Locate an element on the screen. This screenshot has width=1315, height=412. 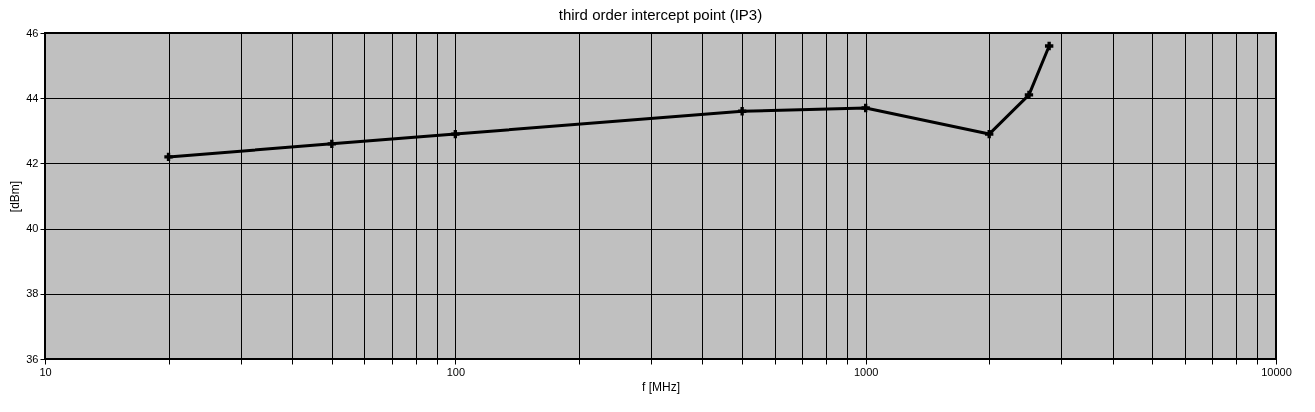
x-tick-label: 10000 is located at coordinates (1276, 371).